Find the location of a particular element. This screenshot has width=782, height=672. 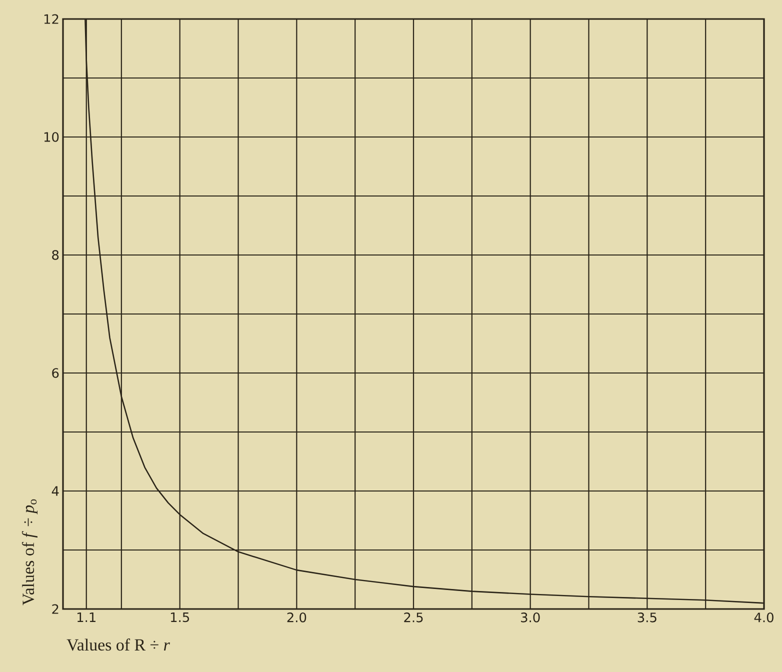

x-tick-label: 3.0 is located at coordinates (530, 617).